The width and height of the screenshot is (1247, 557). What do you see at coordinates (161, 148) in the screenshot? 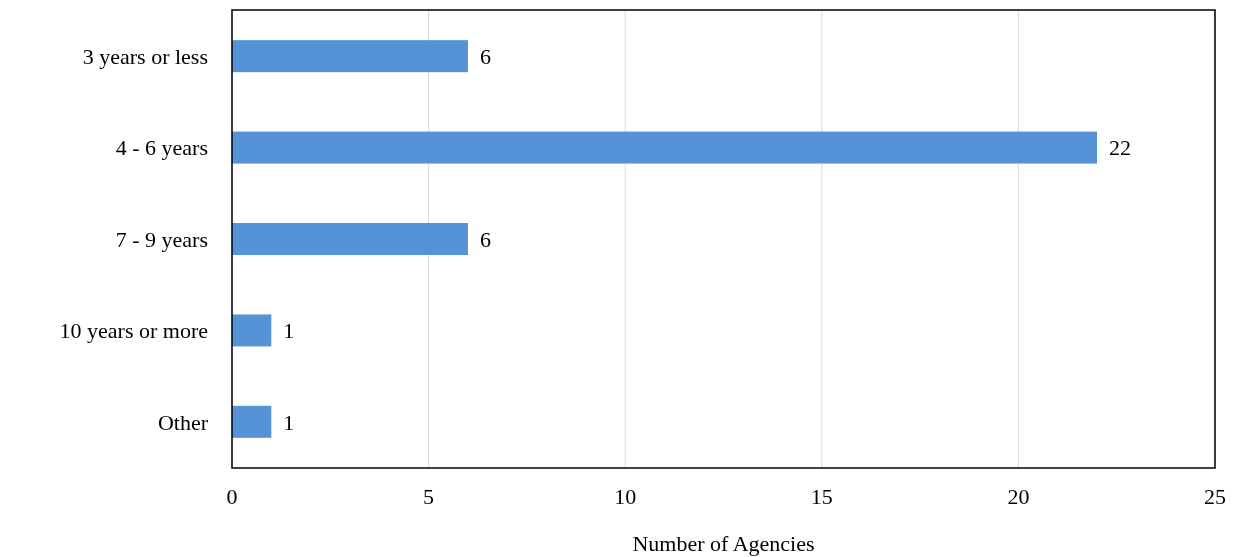
I see `y-tick-label: 4 - 6 years` at bounding box center [161, 148].